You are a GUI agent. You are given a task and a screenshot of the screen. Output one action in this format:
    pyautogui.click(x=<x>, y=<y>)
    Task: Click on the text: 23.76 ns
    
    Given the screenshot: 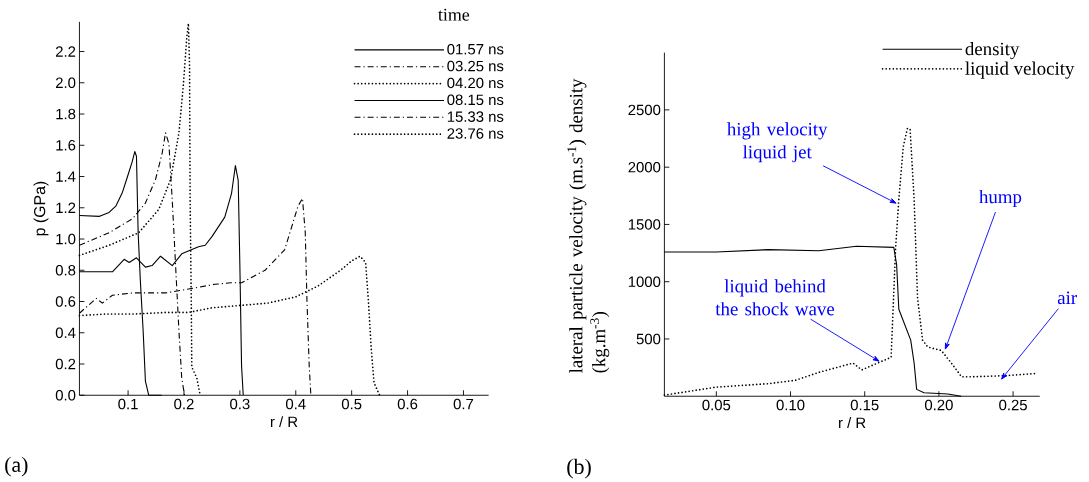 What is the action you would take?
    pyautogui.click(x=475, y=133)
    